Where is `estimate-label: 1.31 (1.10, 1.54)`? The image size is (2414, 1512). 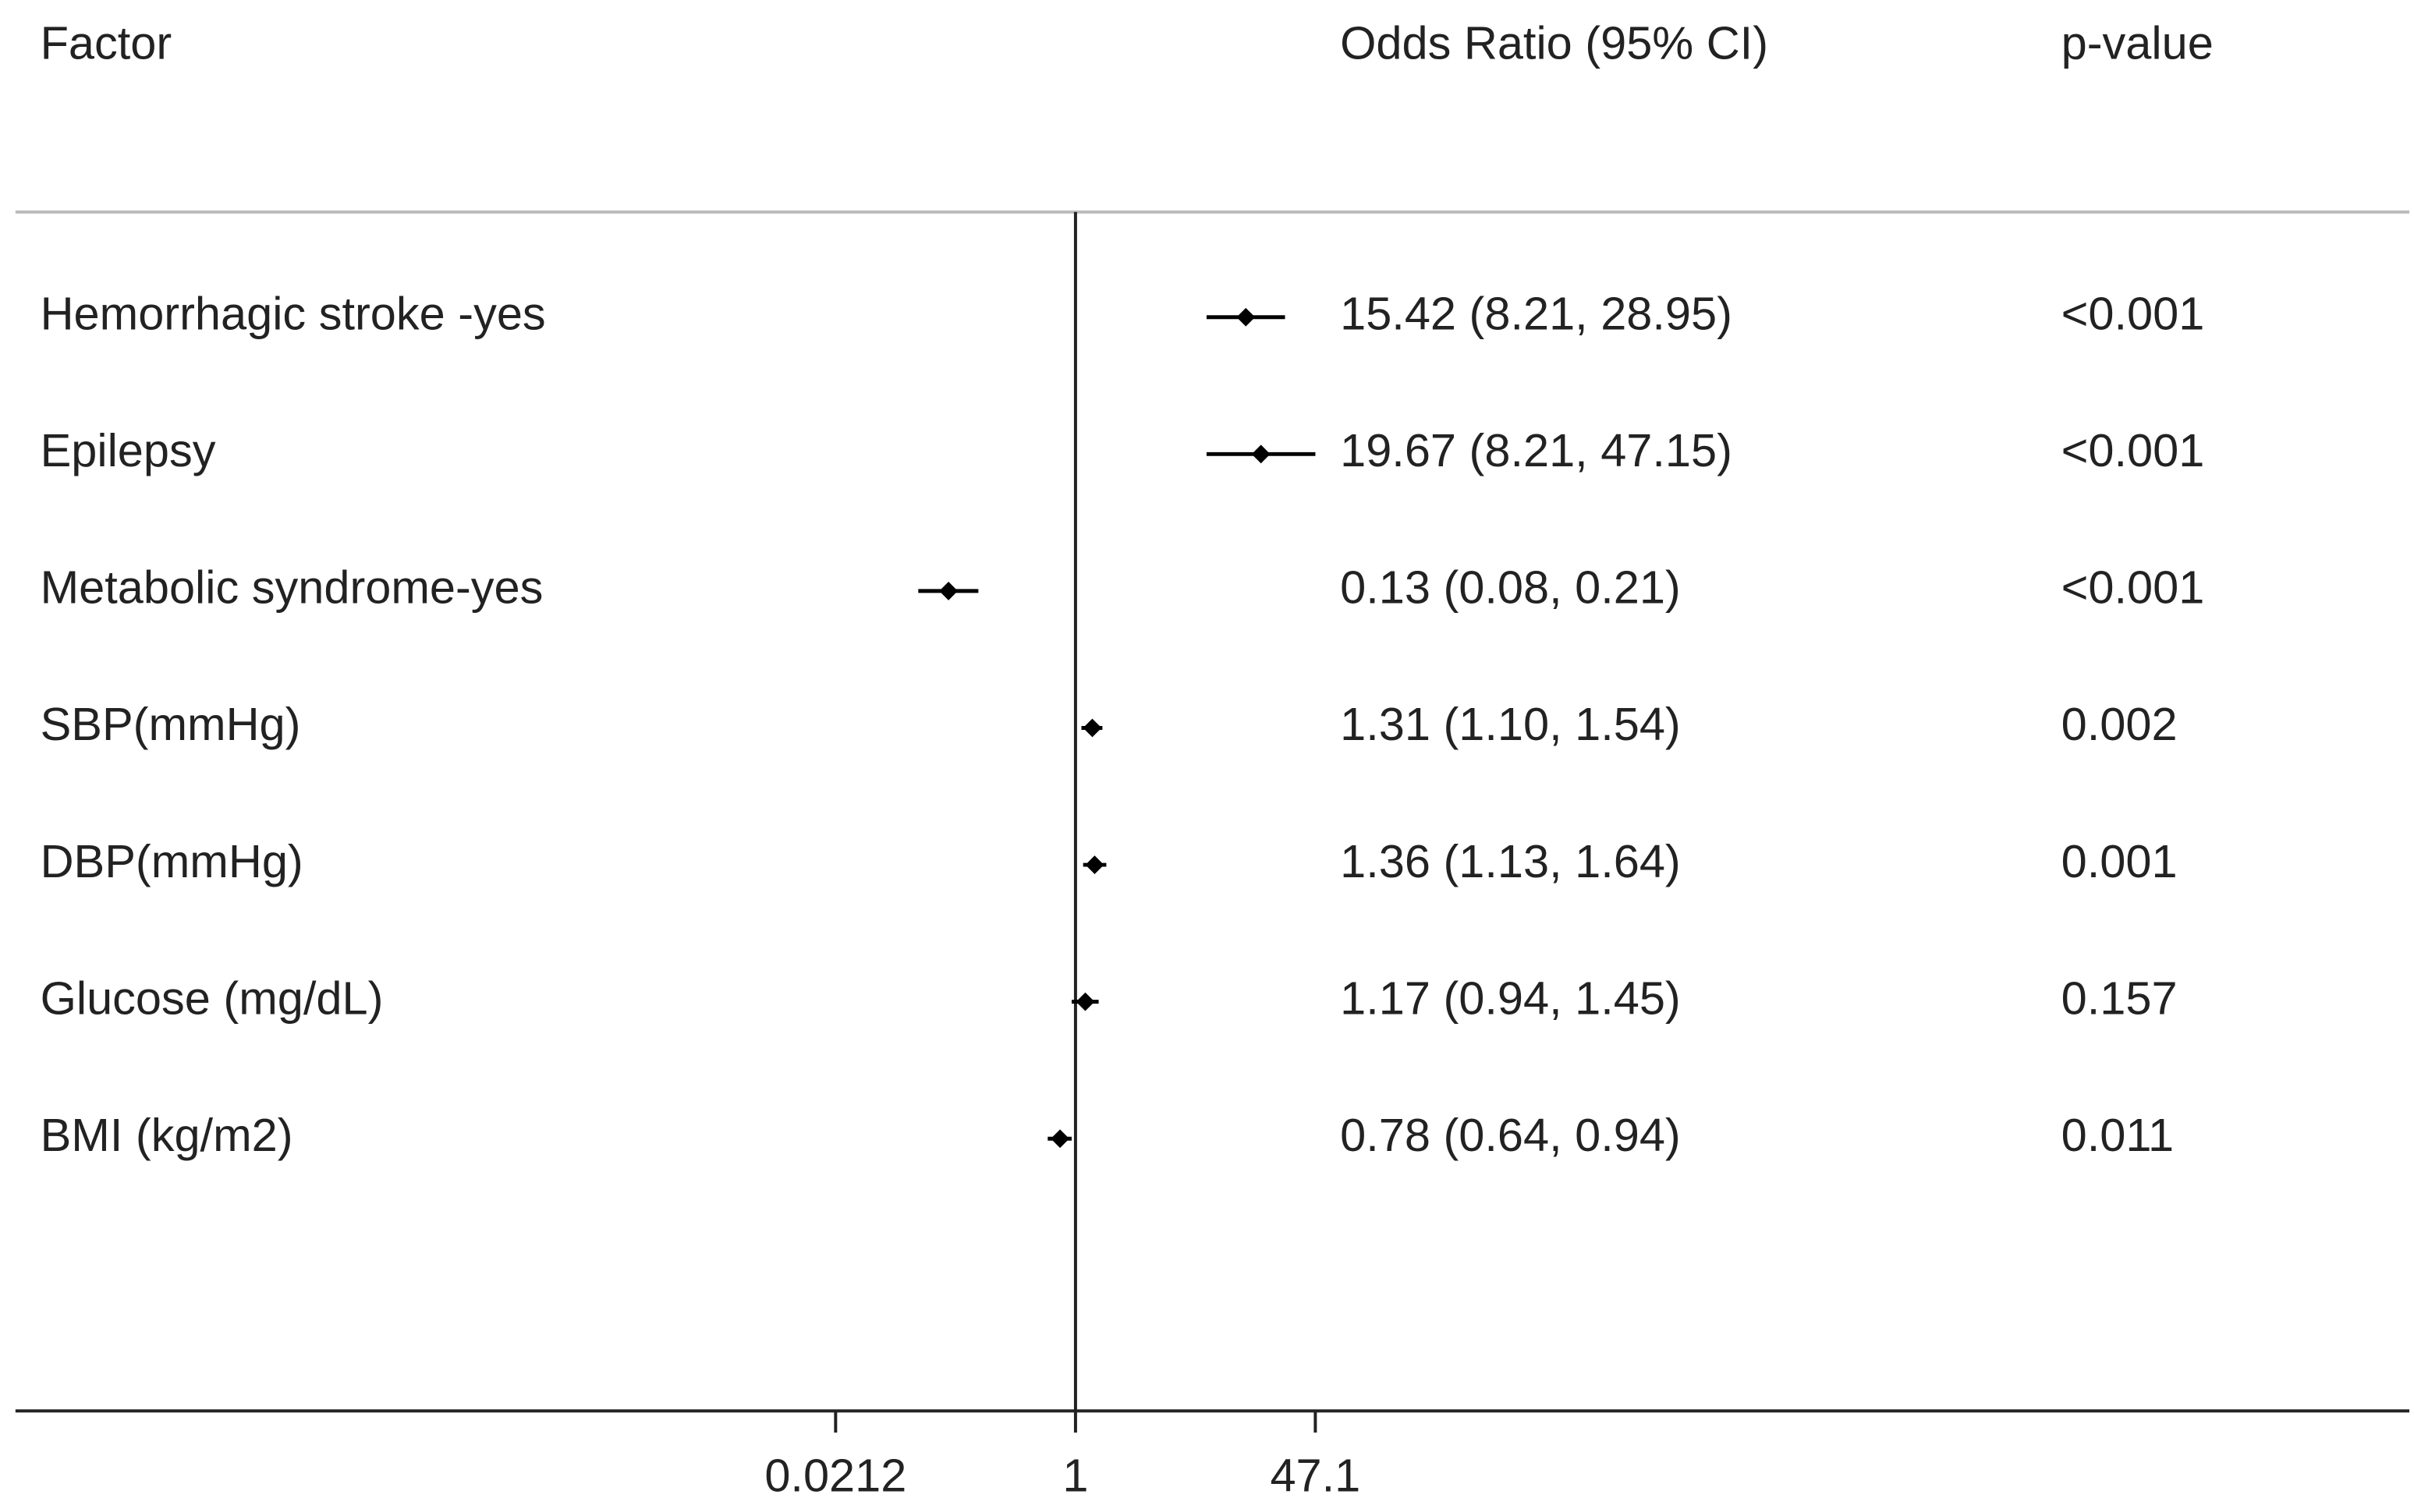
estimate-label: 1.31 (1.10, 1.54) is located at coordinates (1510, 724).